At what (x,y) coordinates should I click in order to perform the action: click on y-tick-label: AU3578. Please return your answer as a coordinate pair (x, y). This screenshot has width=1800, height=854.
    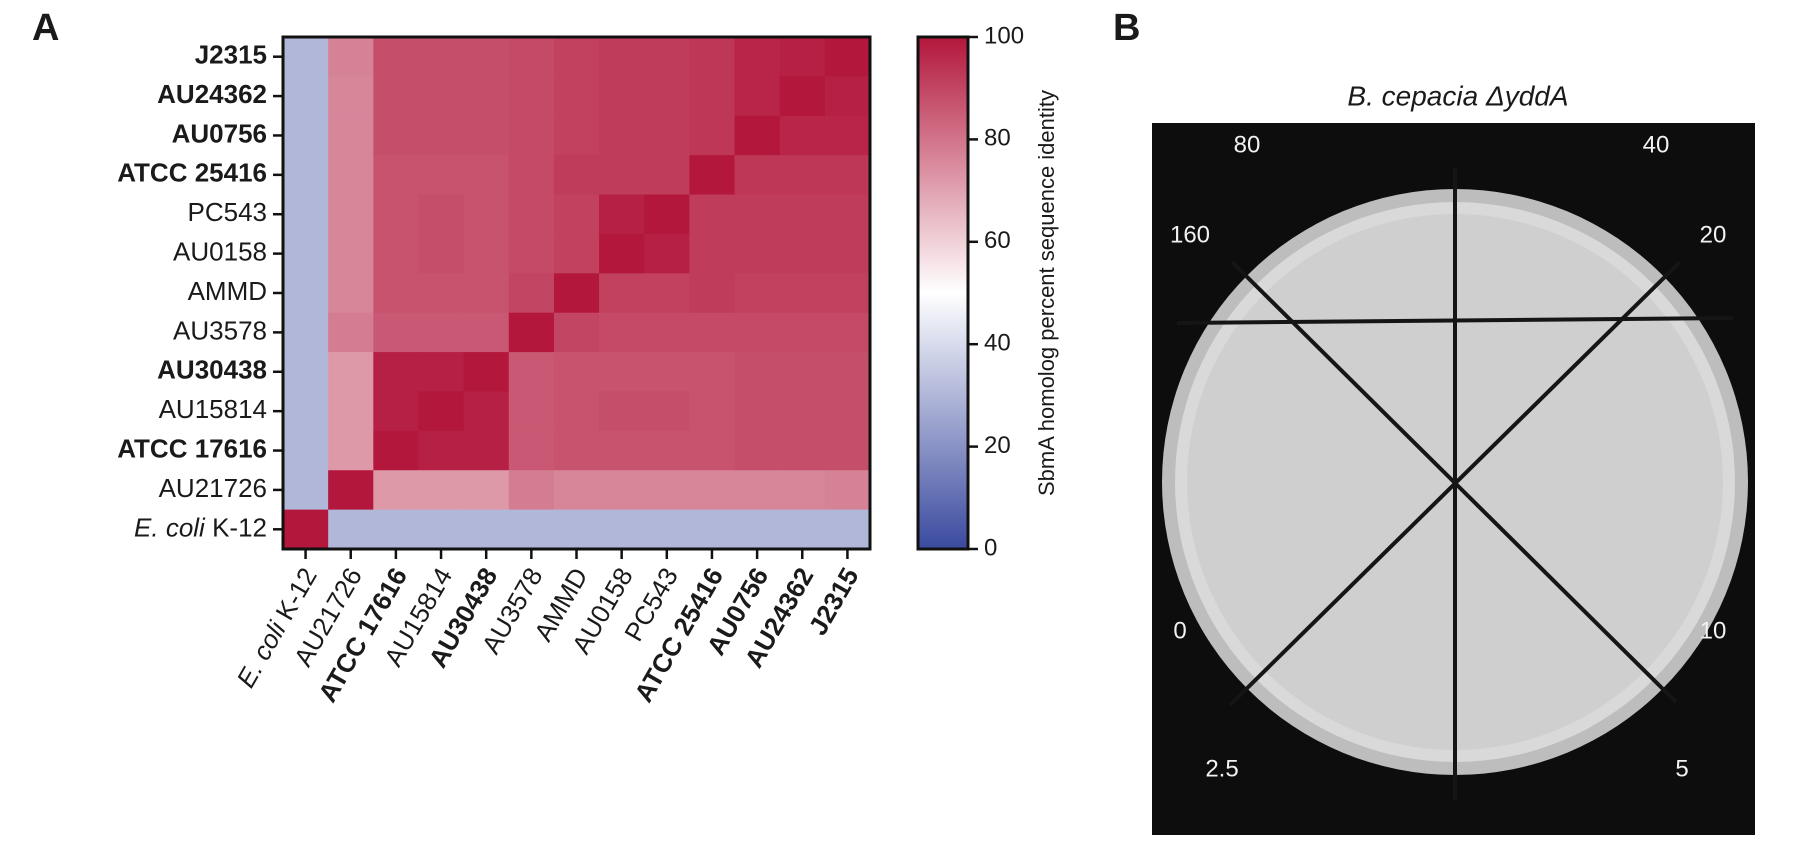
    Looking at the image, I should click on (220, 330).